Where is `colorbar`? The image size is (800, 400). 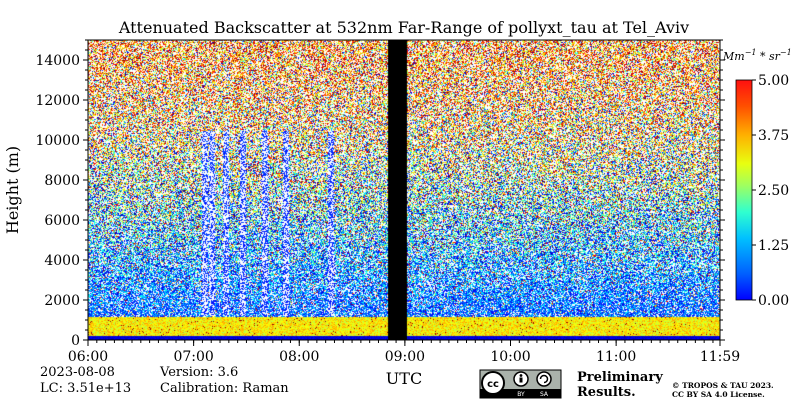
colorbar is located at coordinates (744, 190).